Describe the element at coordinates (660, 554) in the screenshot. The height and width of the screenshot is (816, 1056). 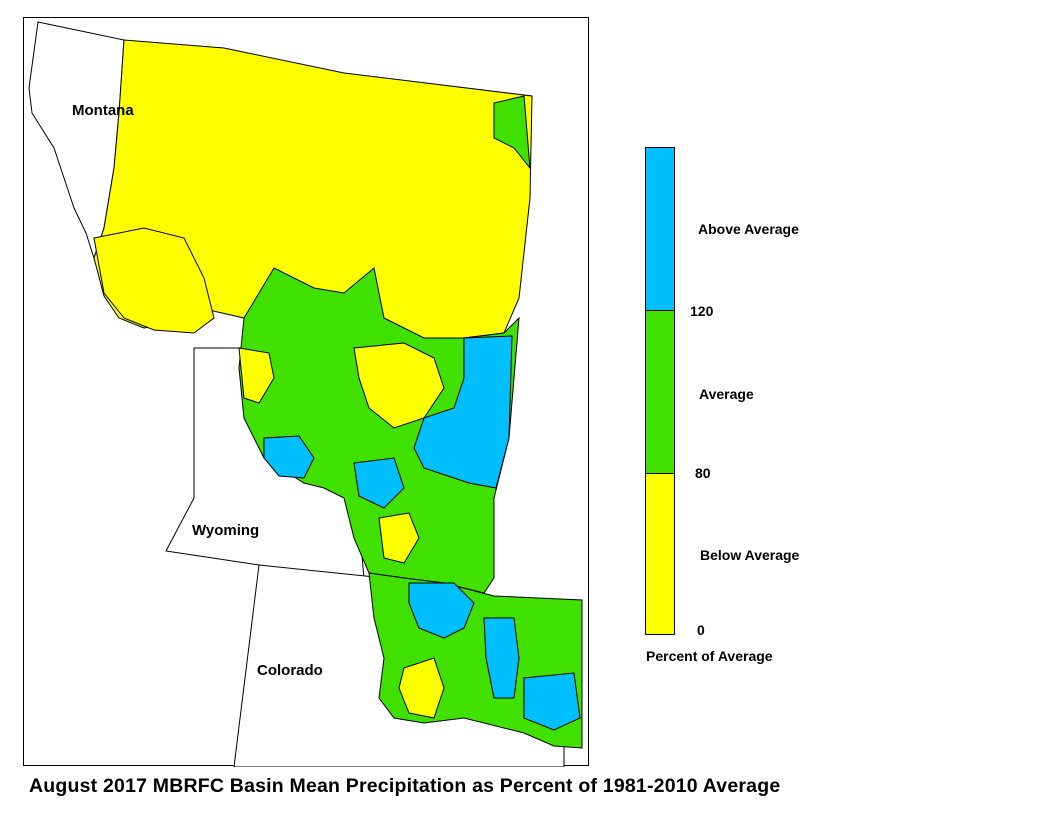
I see `legend-swatch-below-average` at that location.